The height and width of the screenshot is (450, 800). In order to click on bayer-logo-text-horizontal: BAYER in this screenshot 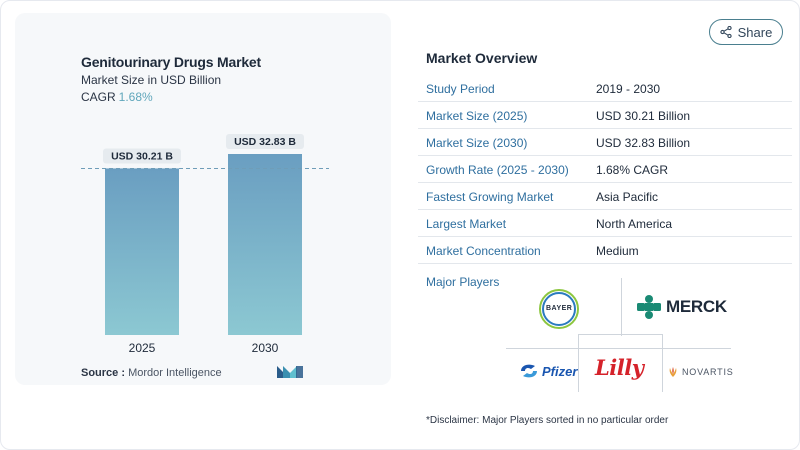, I will do `click(559, 308)`.